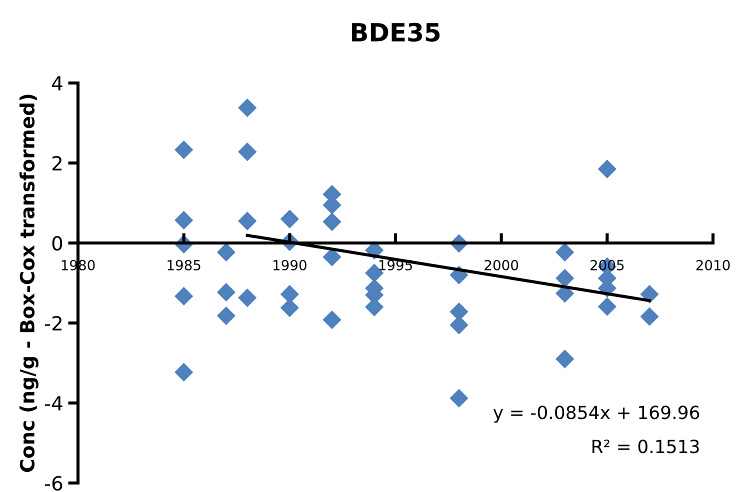 Image resolution: width=743 pixels, height=492 pixels. I want to click on y-axis-title: Conc (ng/g - Box-Cox transformed), so click(29, 283).